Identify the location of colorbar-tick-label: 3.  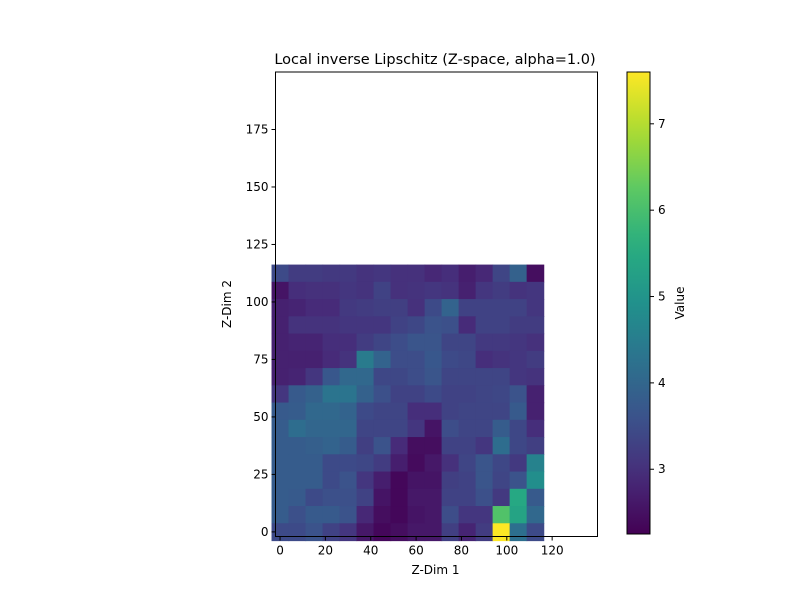
(662, 469).